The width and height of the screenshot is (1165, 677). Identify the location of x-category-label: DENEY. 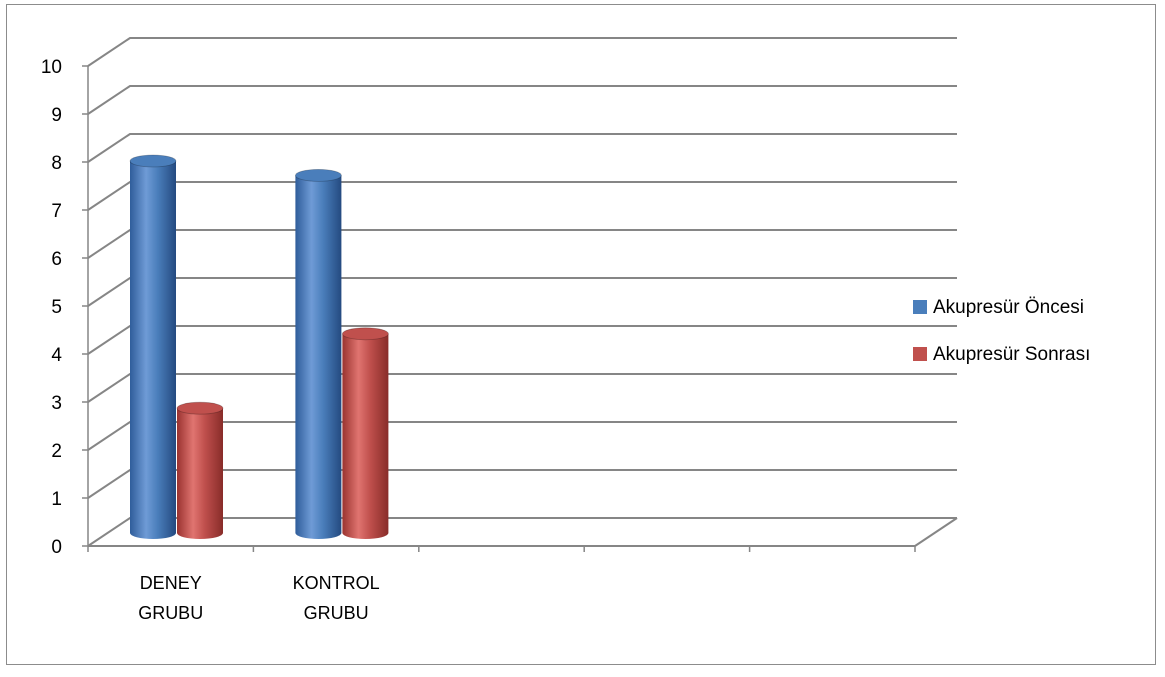
(171, 583).